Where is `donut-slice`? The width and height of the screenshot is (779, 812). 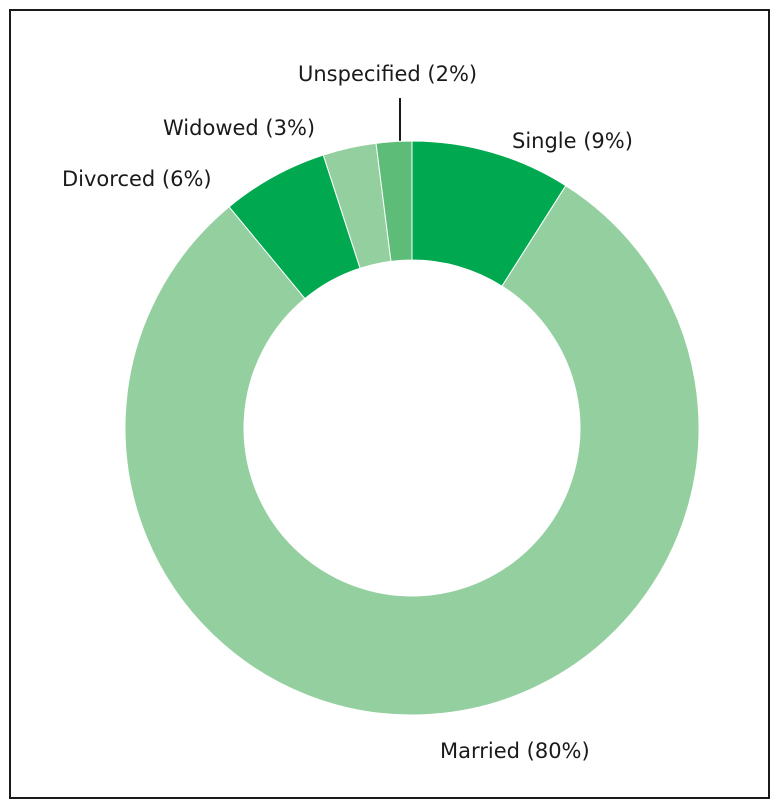
donut-slice is located at coordinates (394, 201).